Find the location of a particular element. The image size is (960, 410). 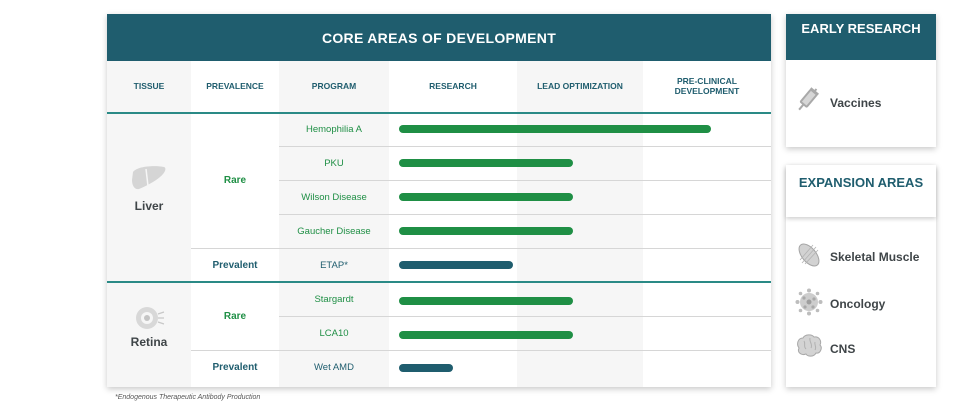

program-label: PKU is located at coordinates (334, 163).